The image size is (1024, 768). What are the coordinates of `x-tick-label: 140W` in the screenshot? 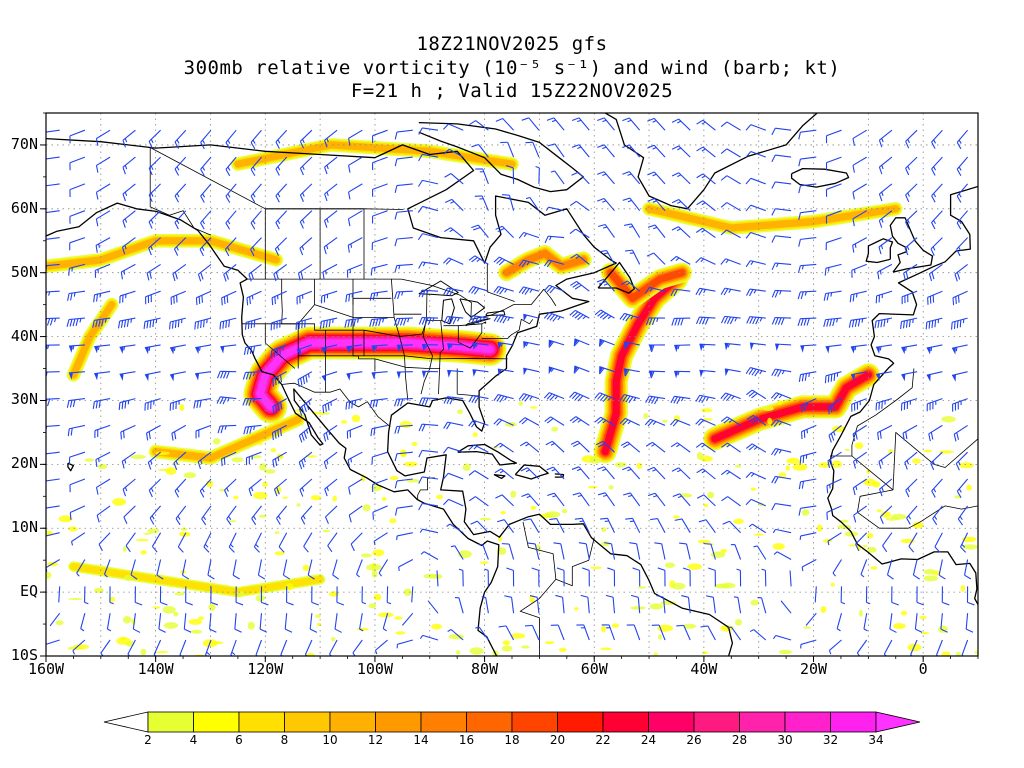 It's located at (155, 669).